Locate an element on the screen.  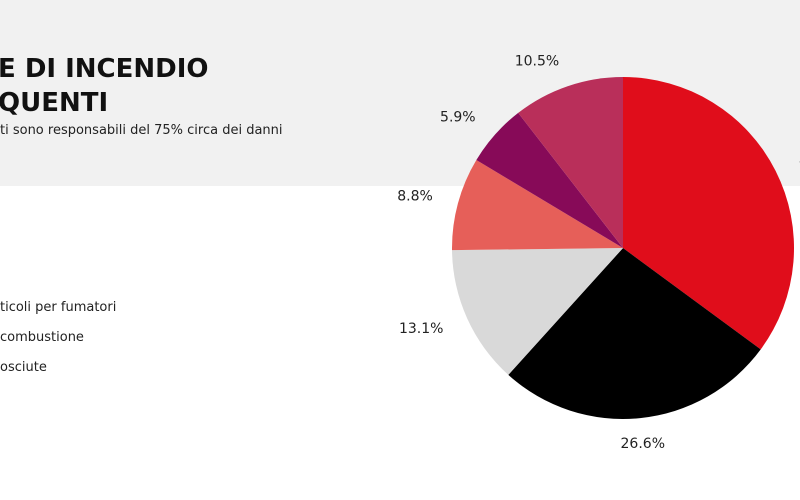
legend-label: ticoli per fumatori is located at coordinates (58, 307).